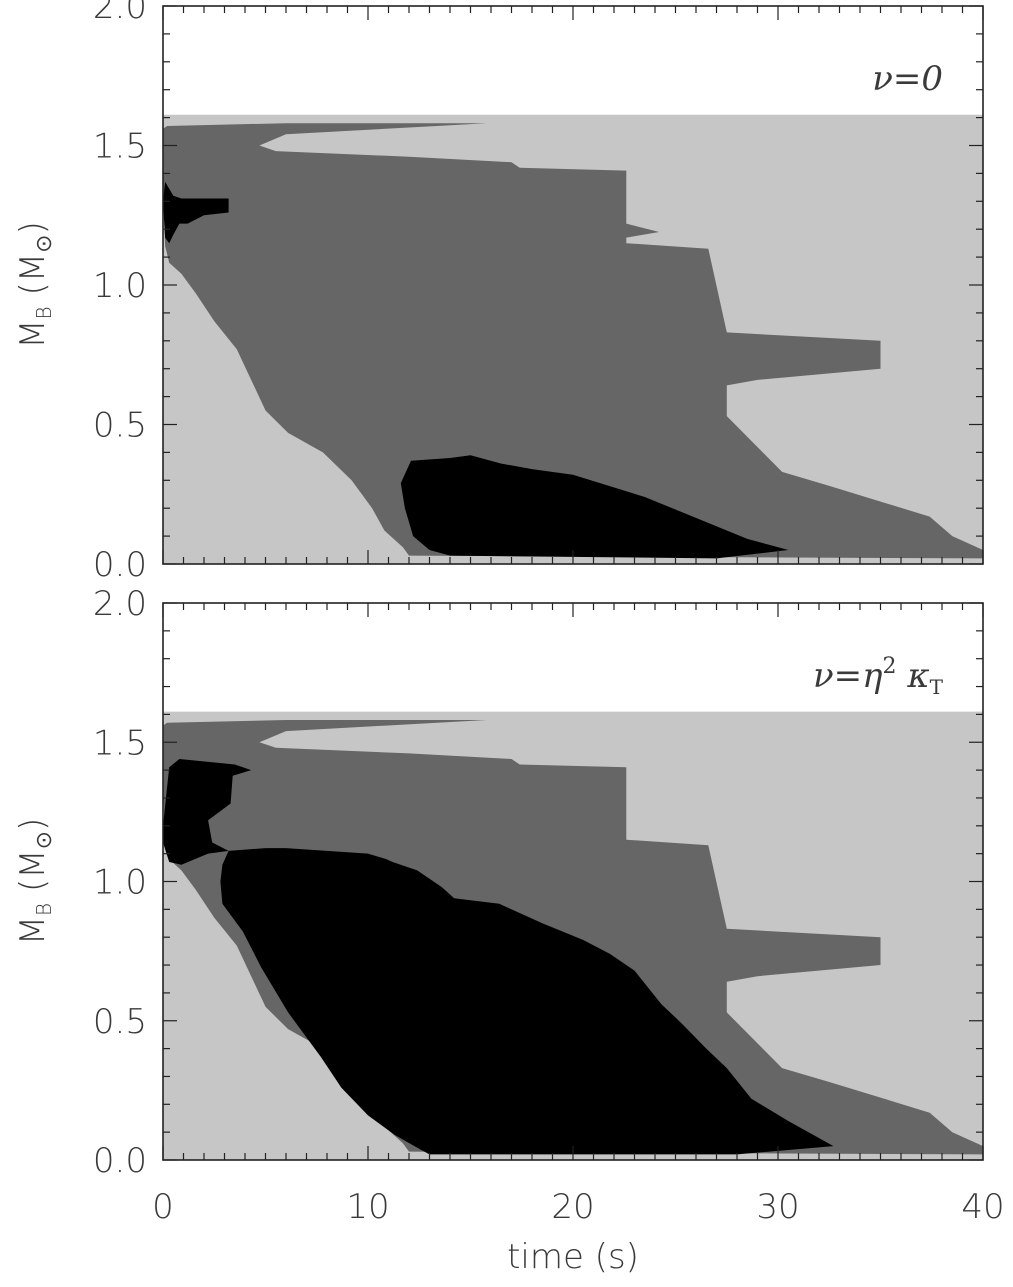  Describe the element at coordinates (777, 1207) in the screenshot. I see `x-tick-label: 30` at that location.